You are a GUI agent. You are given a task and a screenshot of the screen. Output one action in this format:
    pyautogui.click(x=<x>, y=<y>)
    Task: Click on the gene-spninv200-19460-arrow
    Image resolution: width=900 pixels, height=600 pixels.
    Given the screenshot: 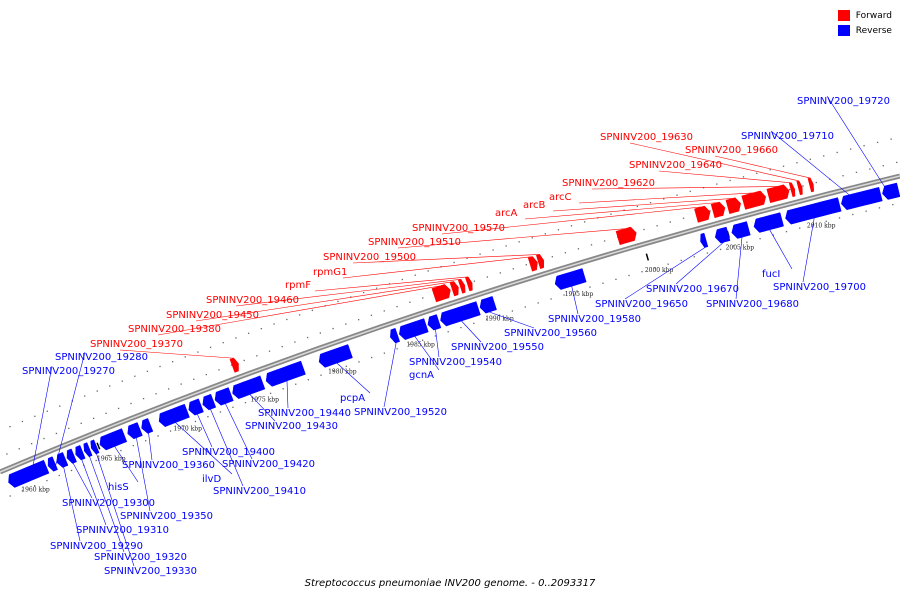 What is the action you would take?
    pyautogui.click(x=461, y=286)
    